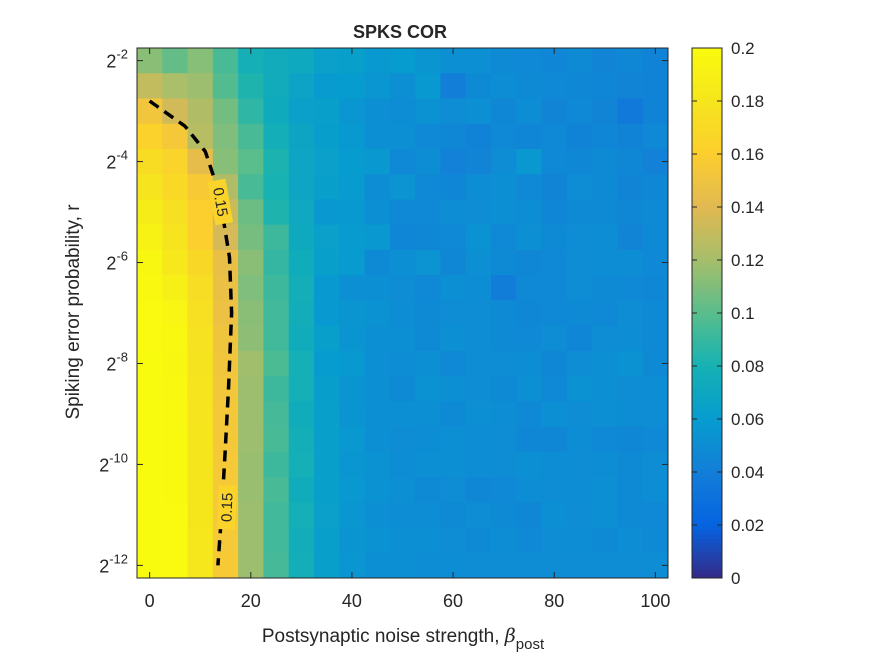 Image resolution: width=875 pixels, height=656 pixels. Describe the element at coordinates (122, 356) in the screenshot. I see `y-tick-exponent: -8` at that location.